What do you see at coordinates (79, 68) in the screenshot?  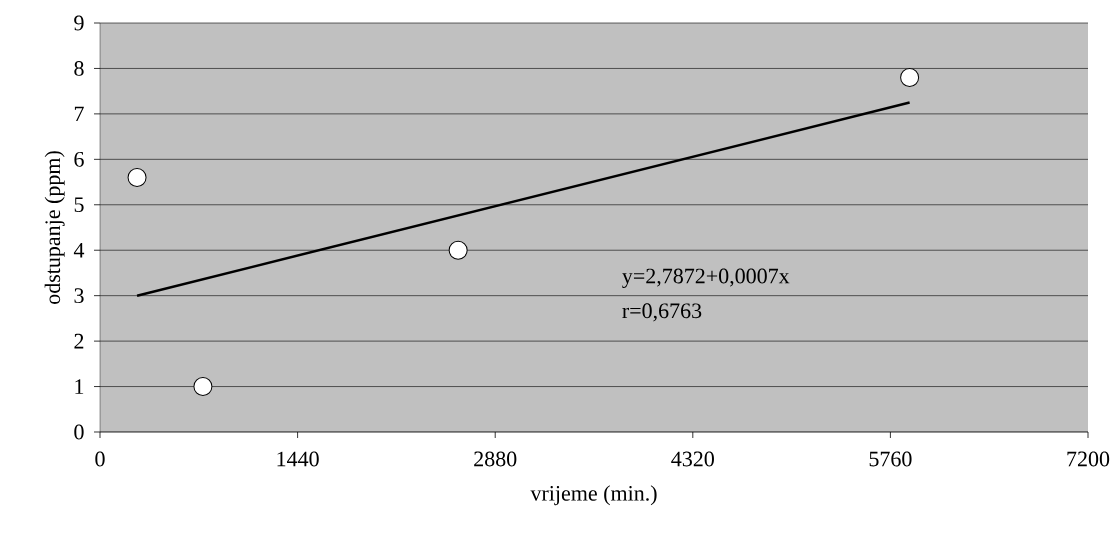 I see `y-tick-label: 8` at bounding box center [79, 68].